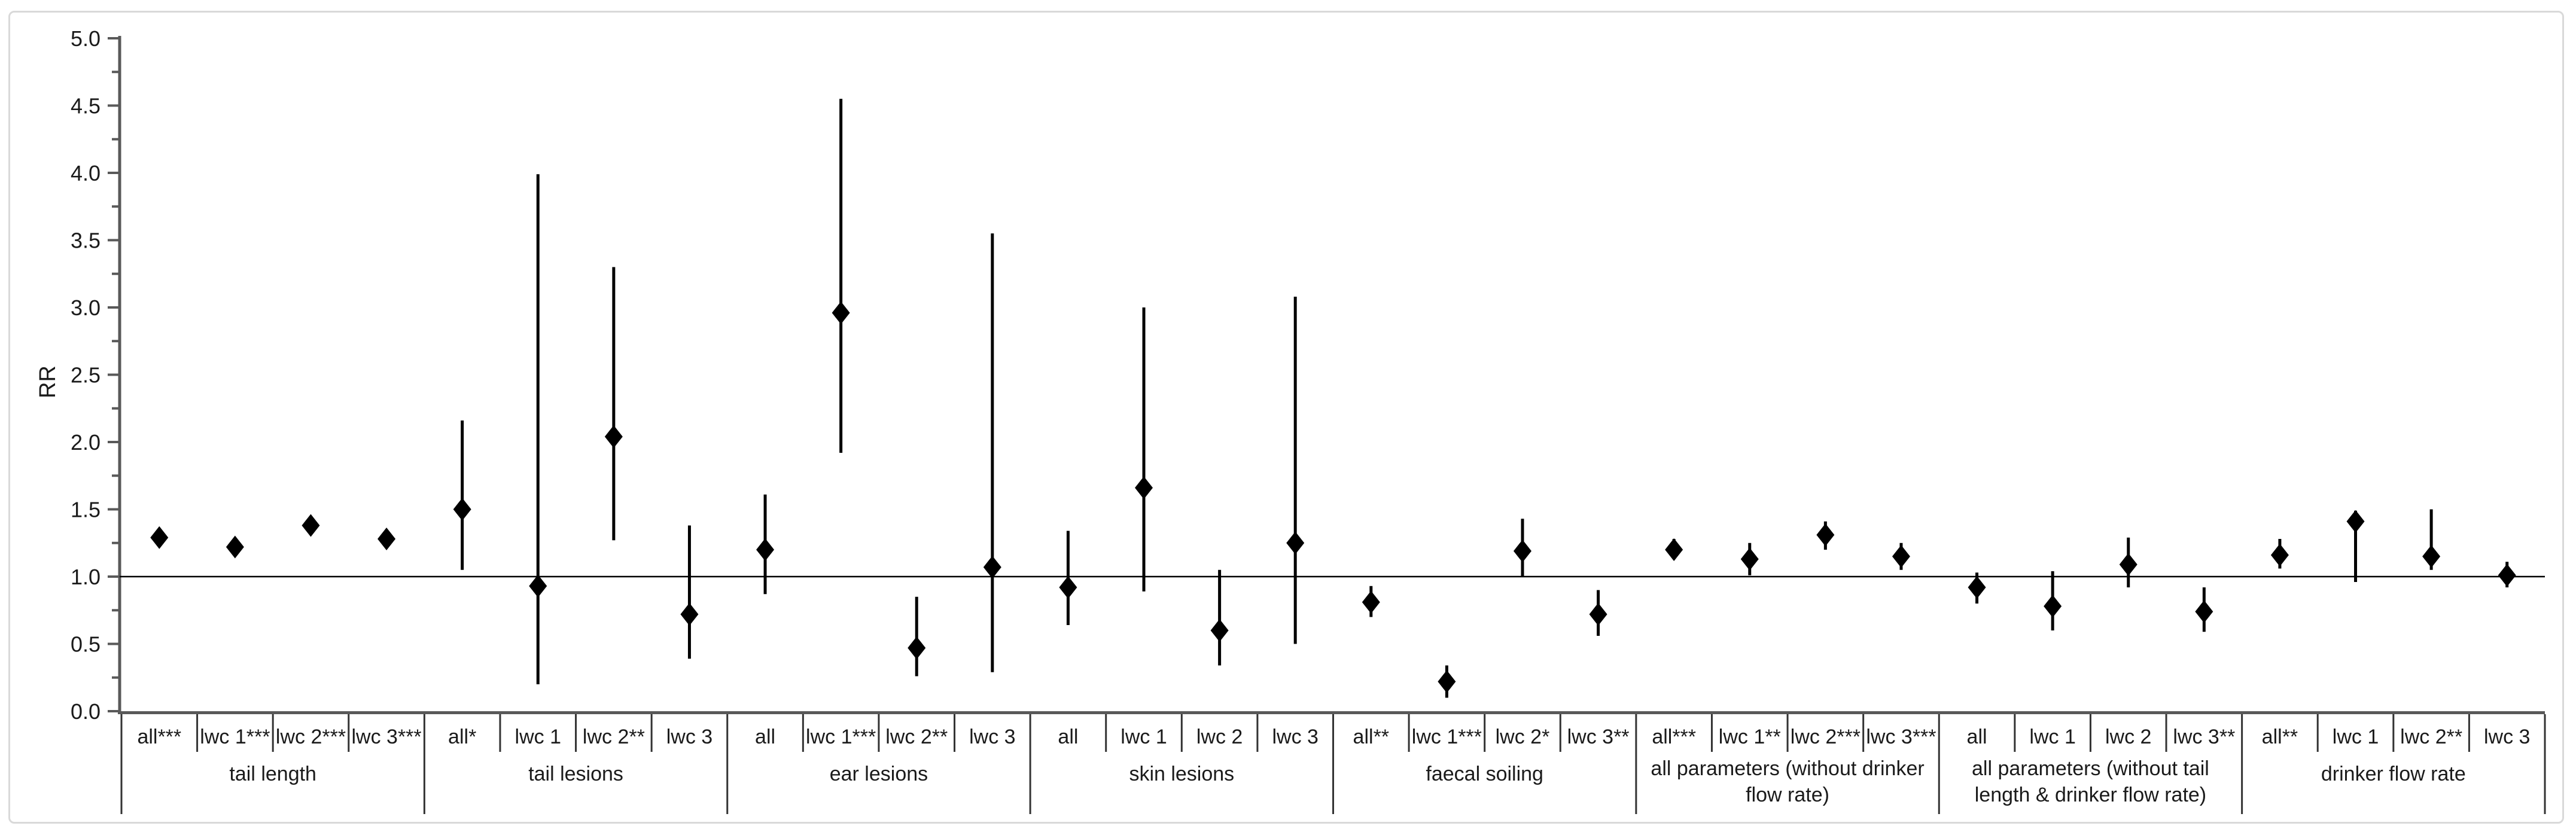 The image size is (2576, 838). I want to click on group-label: skin lesions, so click(1181, 774).